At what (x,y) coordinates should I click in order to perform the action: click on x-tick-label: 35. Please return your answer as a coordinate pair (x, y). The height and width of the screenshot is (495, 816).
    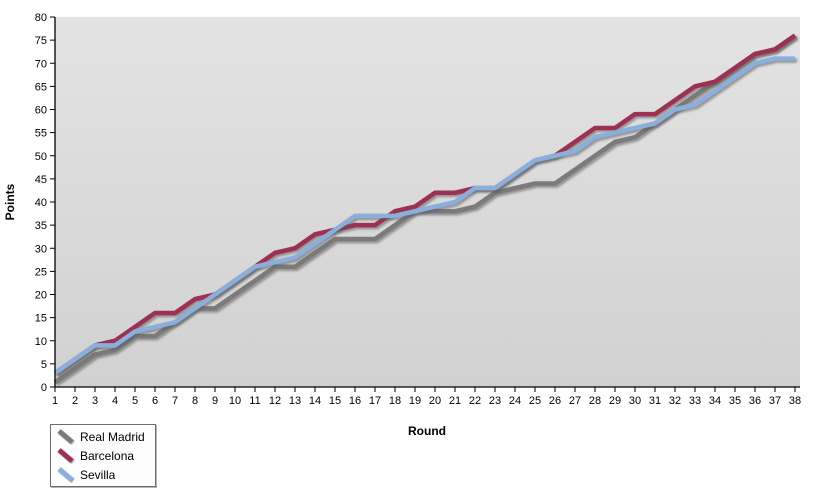
    Looking at the image, I should click on (735, 401).